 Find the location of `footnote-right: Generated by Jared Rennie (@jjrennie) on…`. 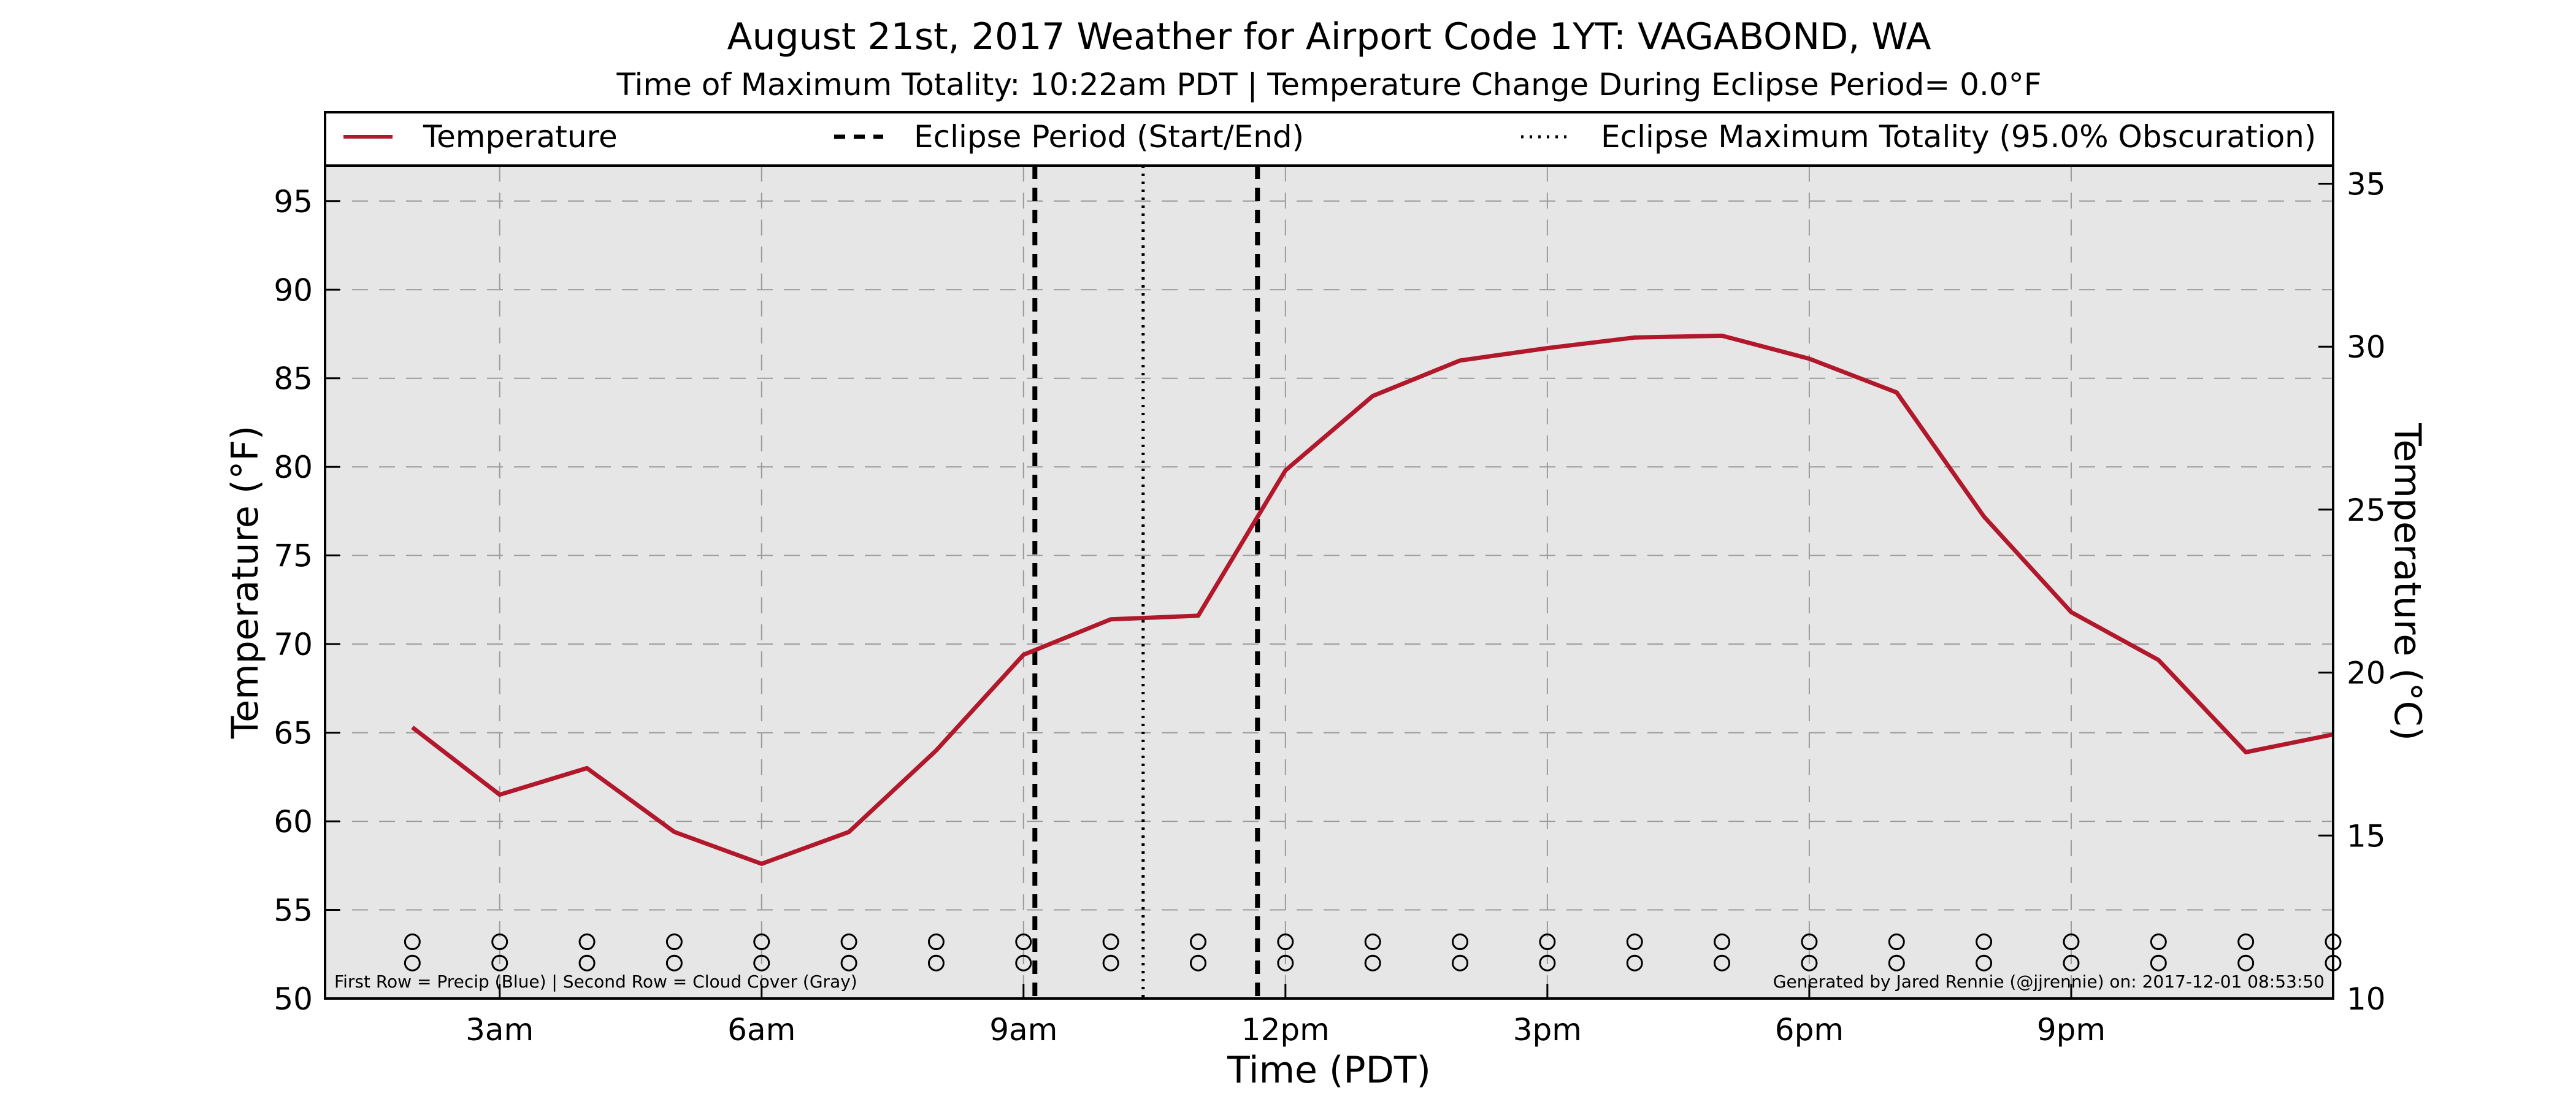

footnote-right: Generated by Jared Rennie (@jjrennie) on… is located at coordinates (2049, 982).